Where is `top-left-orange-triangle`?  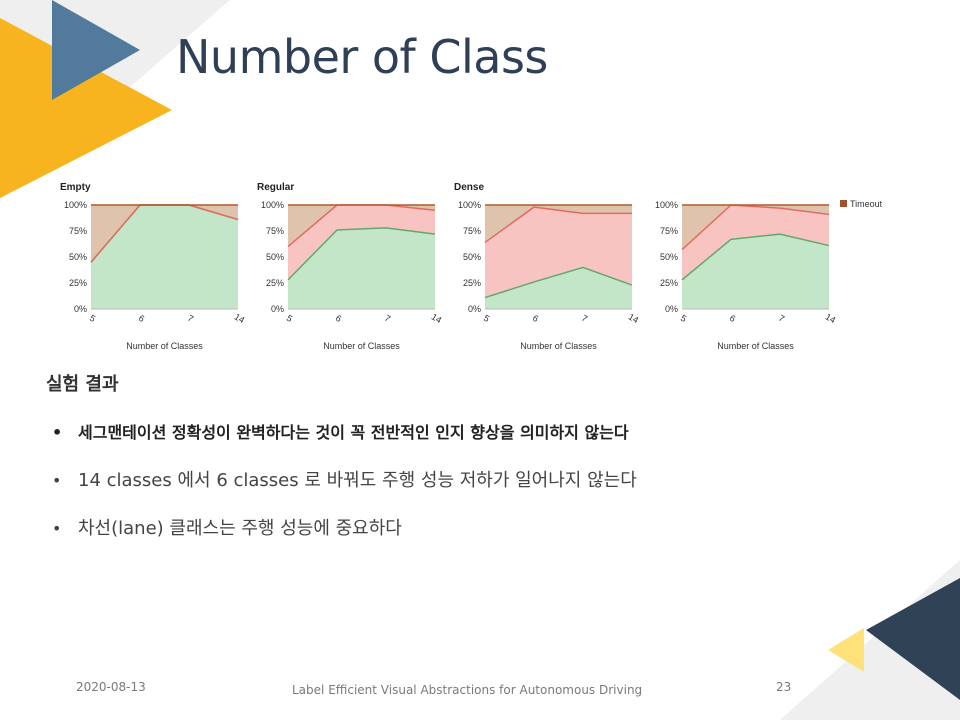 top-left-orange-triangle is located at coordinates (86, 108).